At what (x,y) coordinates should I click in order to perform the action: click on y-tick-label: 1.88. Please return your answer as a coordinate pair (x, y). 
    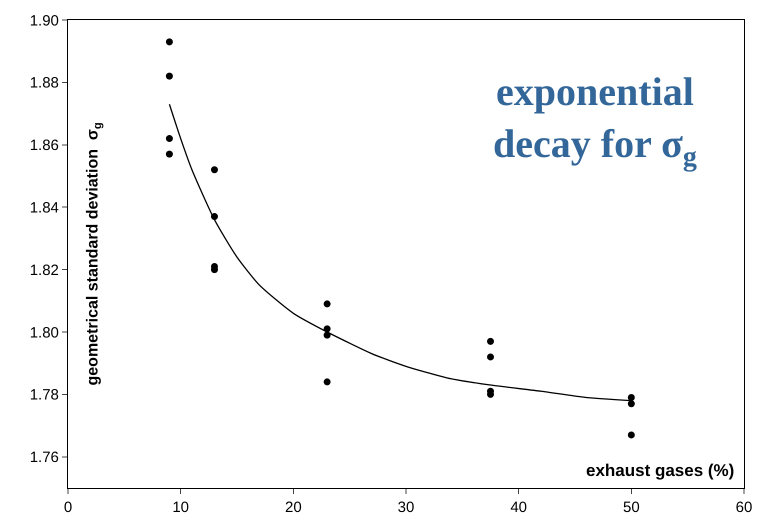
    Looking at the image, I should click on (44, 83).